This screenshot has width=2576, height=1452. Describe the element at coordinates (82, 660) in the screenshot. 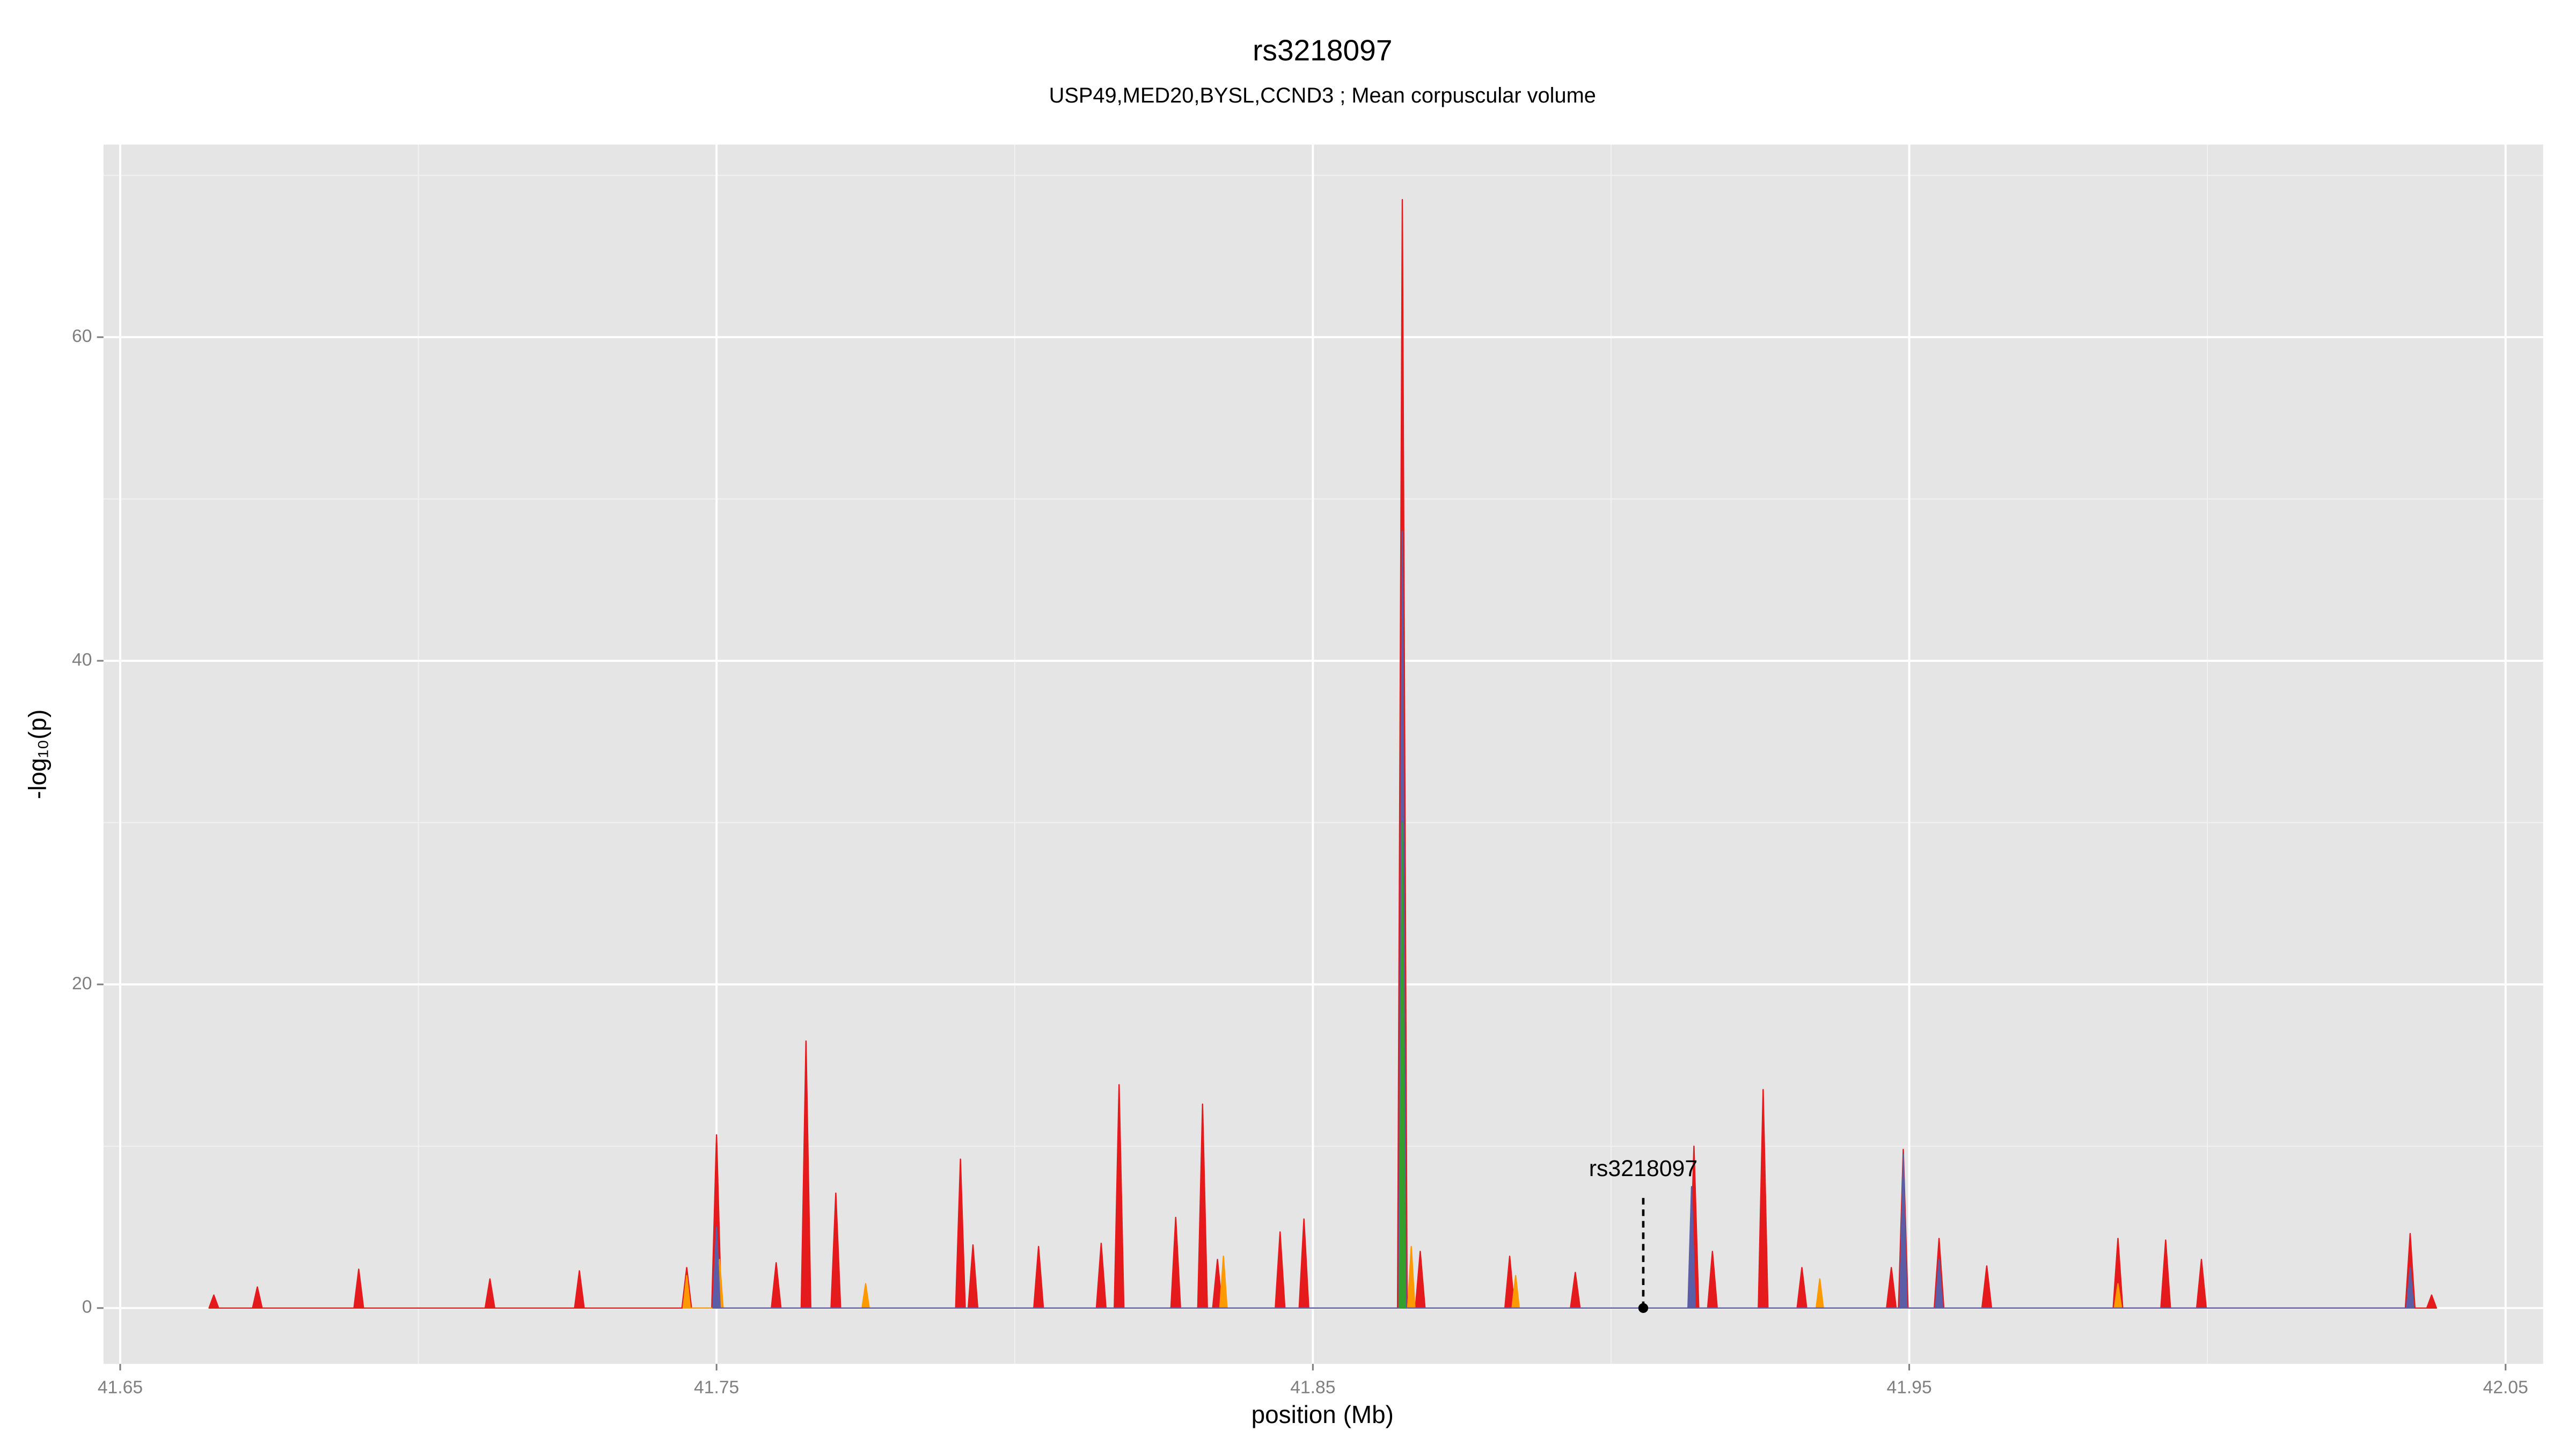

I see `y-tick-label: 40` at that location.